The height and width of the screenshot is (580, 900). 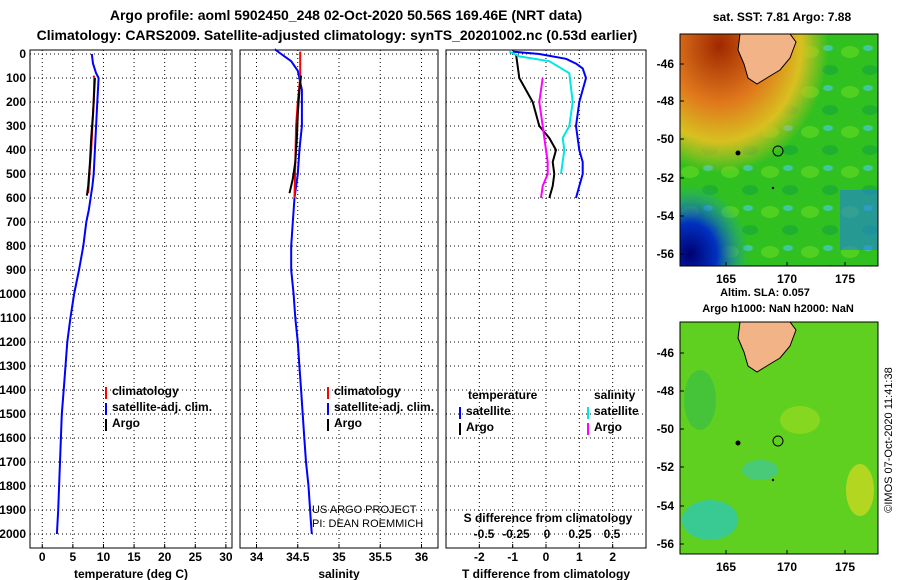 What do you see at coordinates (16, 270) in the screenshot?
I see `y-tick-label: 900` at bounding box center [16, 270].